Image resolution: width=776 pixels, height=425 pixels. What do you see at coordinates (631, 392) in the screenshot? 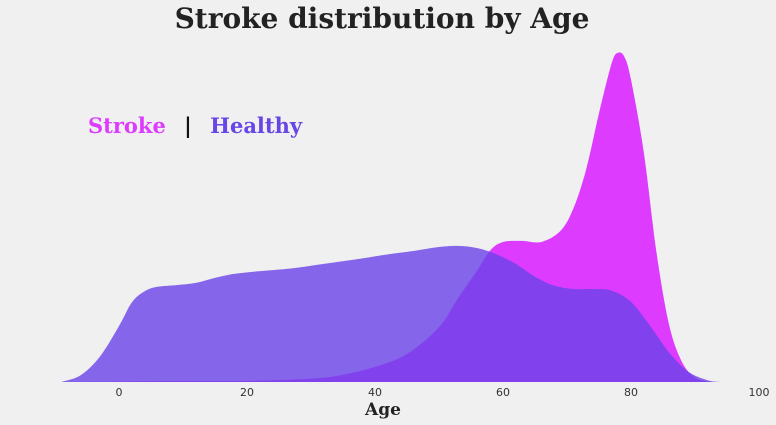
I see `x-tick-label: 80` at bounding box center [631, 392].